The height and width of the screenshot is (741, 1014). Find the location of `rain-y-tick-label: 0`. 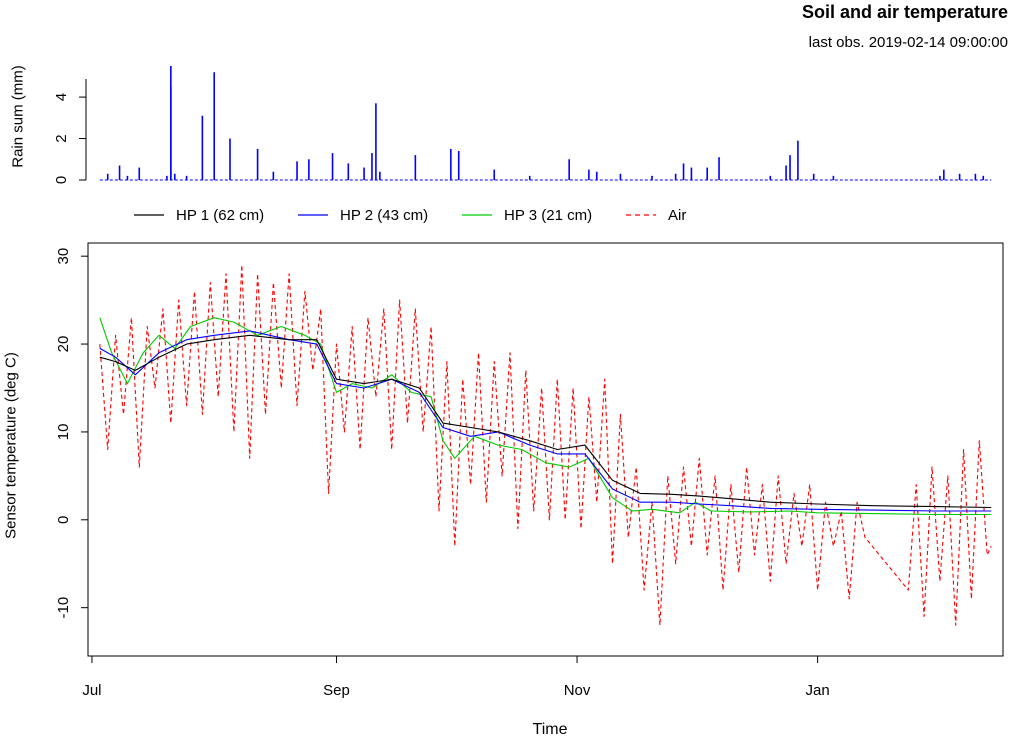

rain-y-tick-label: 0 is located at coordinates (61, 180).